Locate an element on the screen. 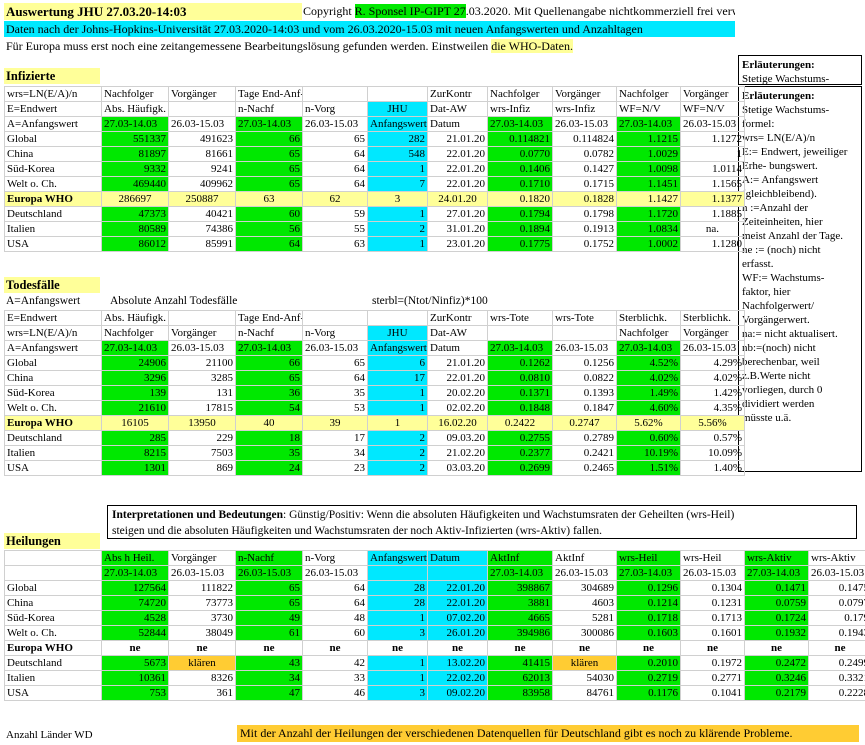 This screenshot has height=745, width=865. table-cell: 81897 is located at coordinates (135, 154).